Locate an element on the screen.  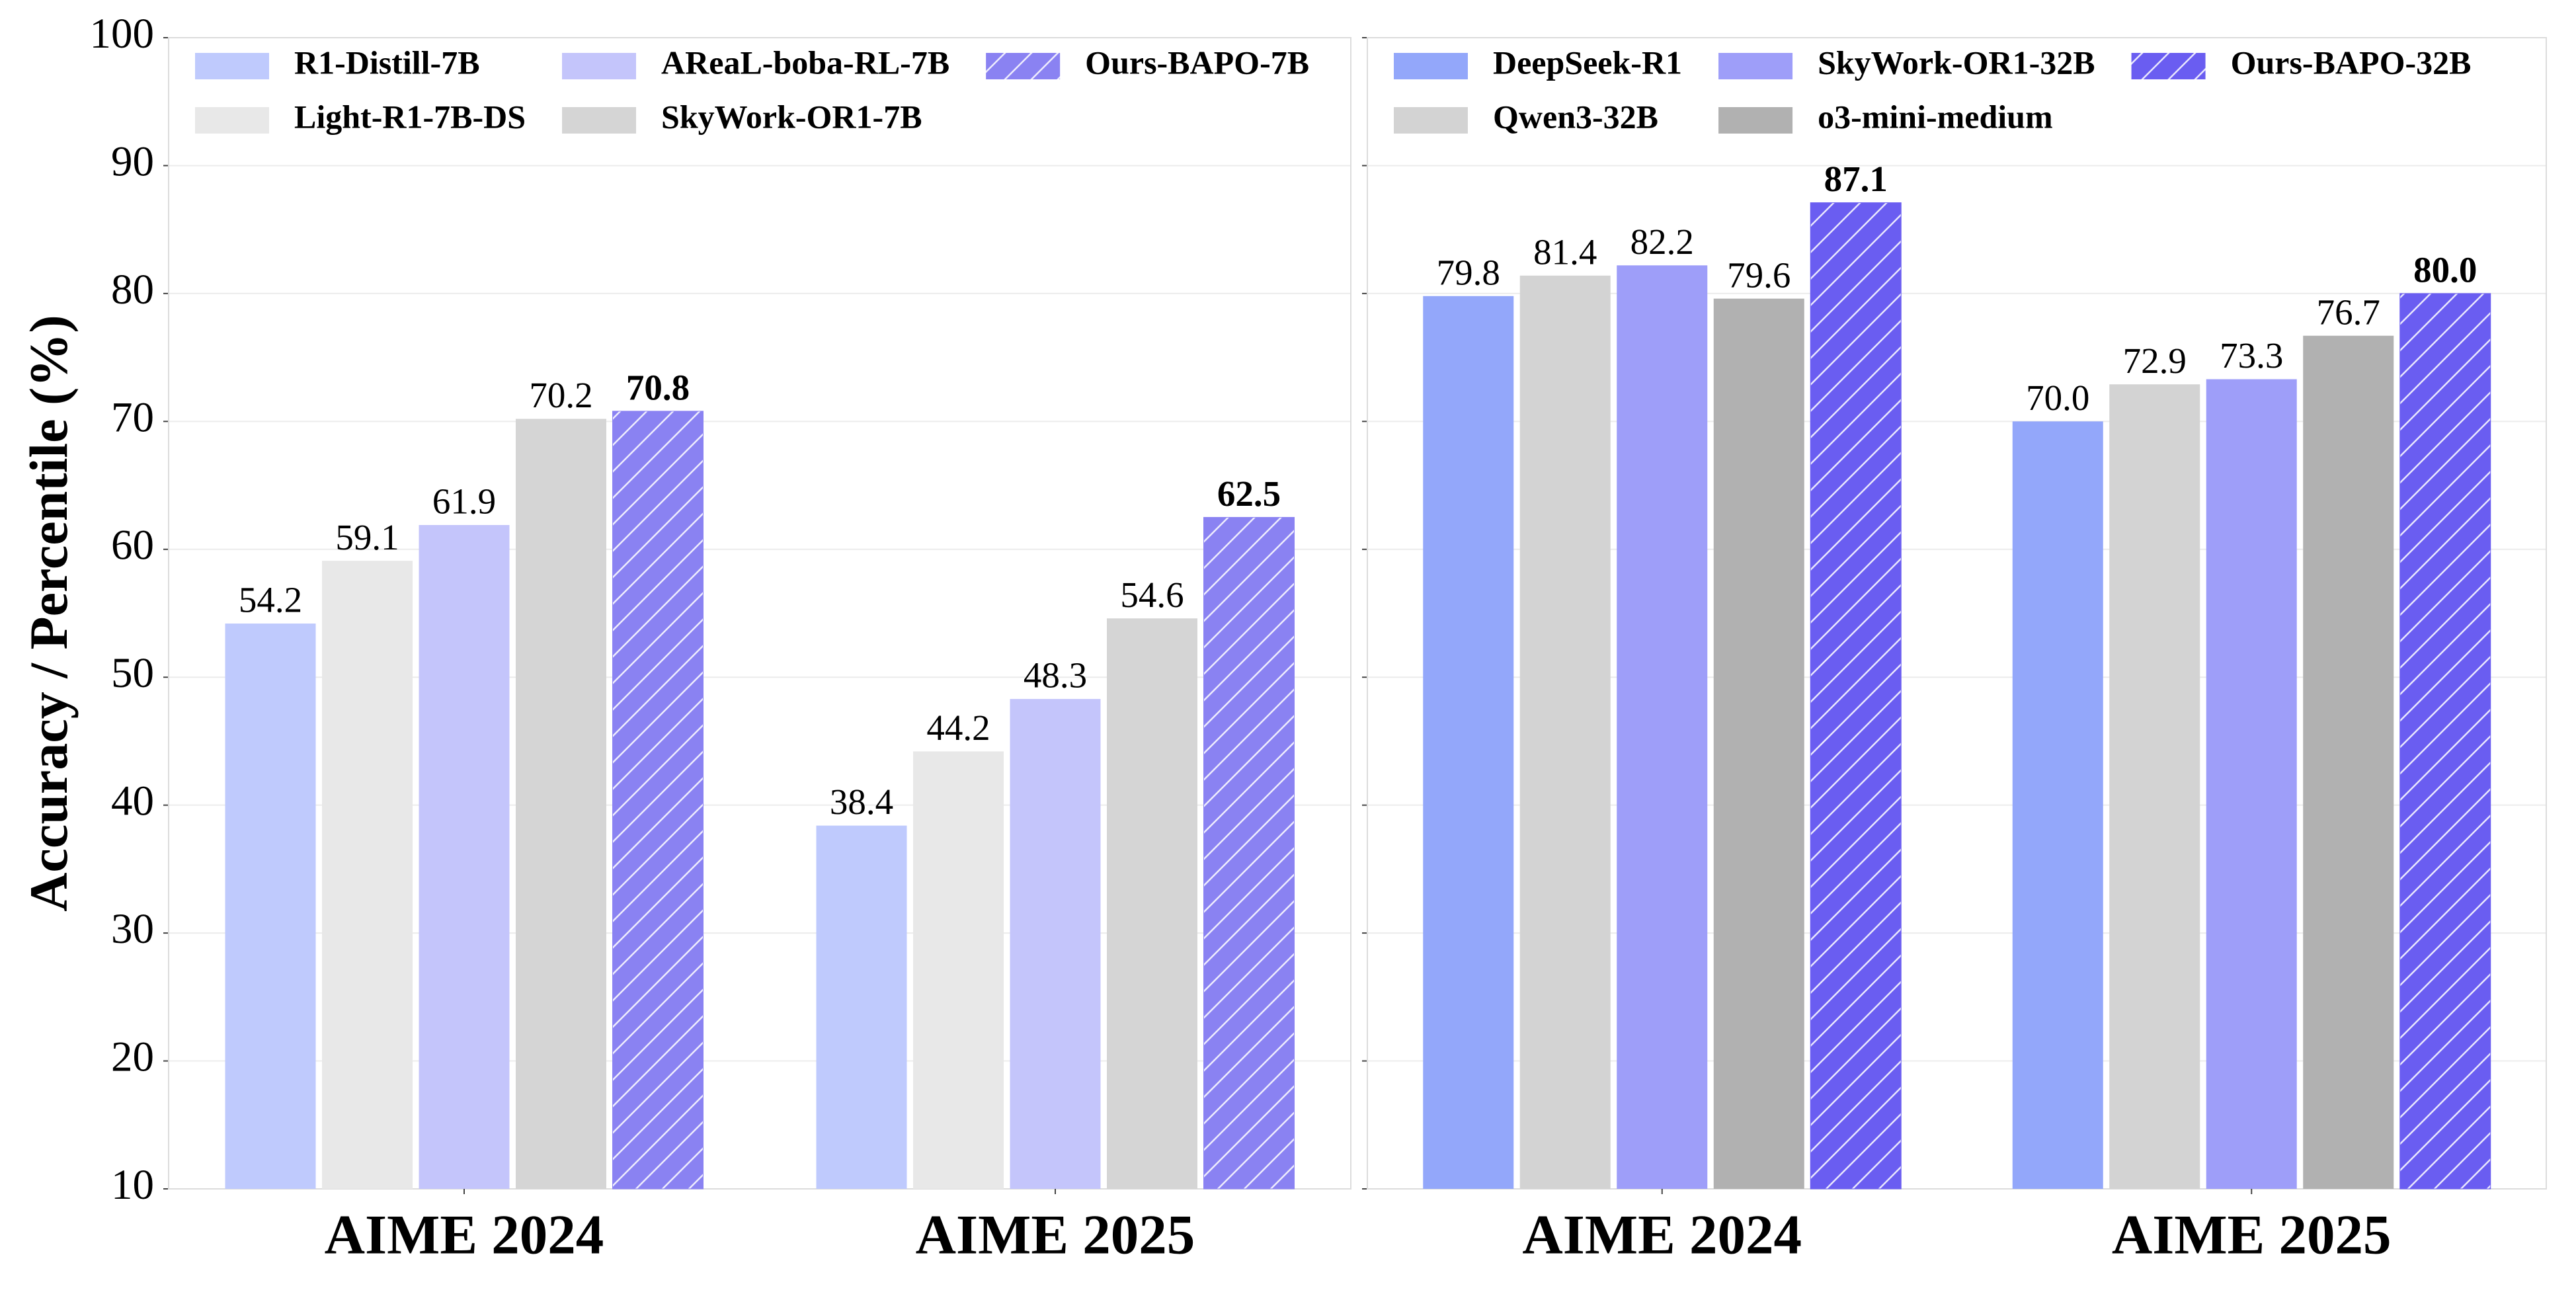
y-axis-label: Accuracy / Percentile (%) is located at coordinates (49, 613).